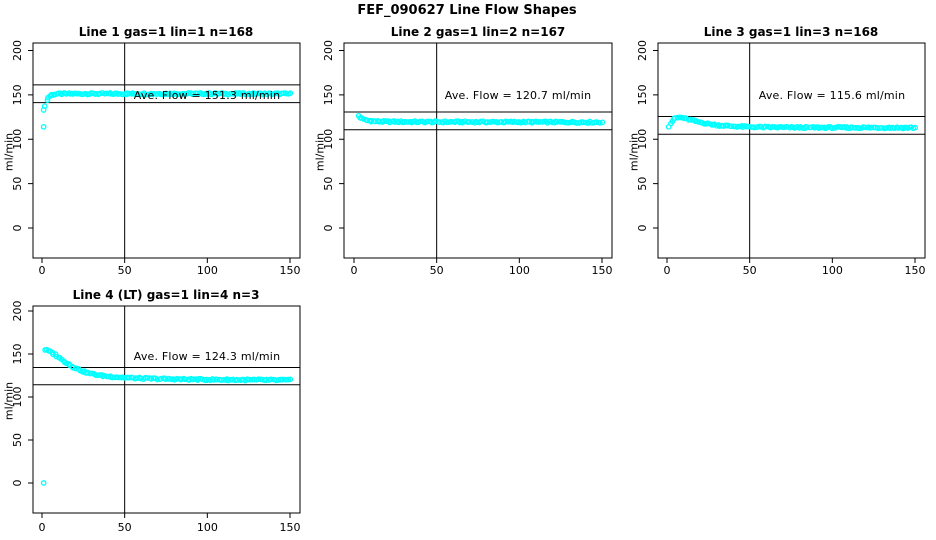 This screenshot has width=936, height=540. What do you see at coordinates (320, 152) in the screenshot?
I see `panel-2-y-axis-label: ml/min` at bounding box center [320, 152].